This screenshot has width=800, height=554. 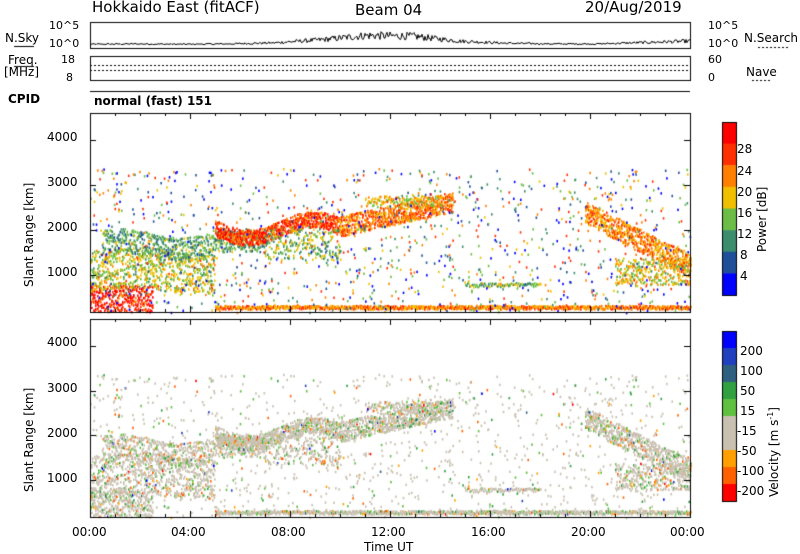 I want to click on velocity-cbar-tick: 200, so click(x=751, y=351).